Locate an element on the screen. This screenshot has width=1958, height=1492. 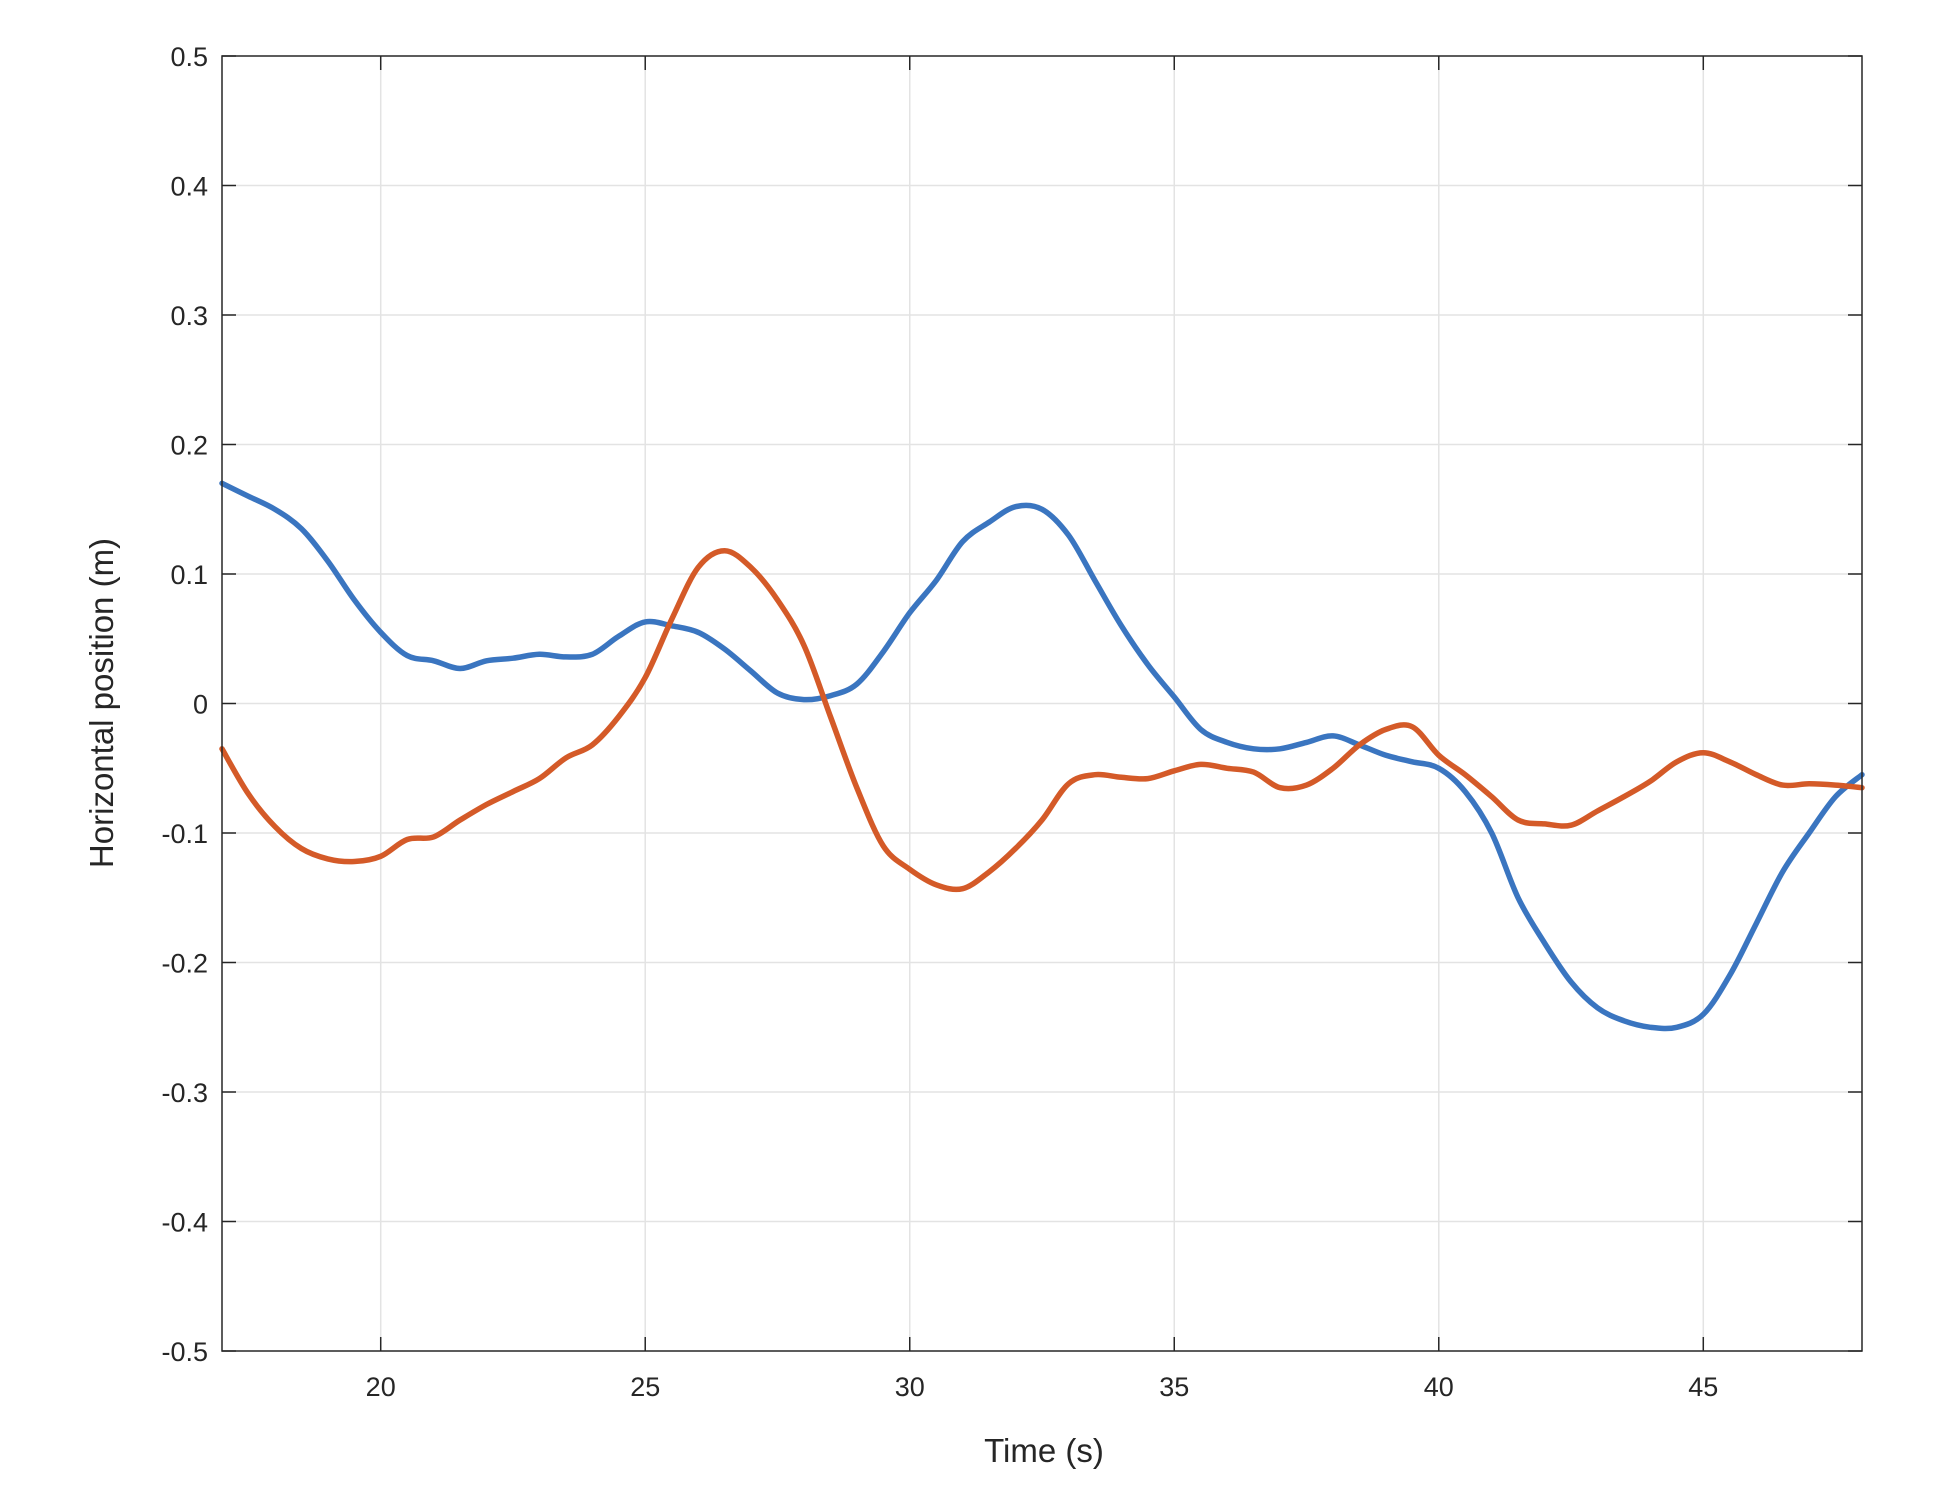
x-tick-label: 35 is located at coordinates (1174, 1387).